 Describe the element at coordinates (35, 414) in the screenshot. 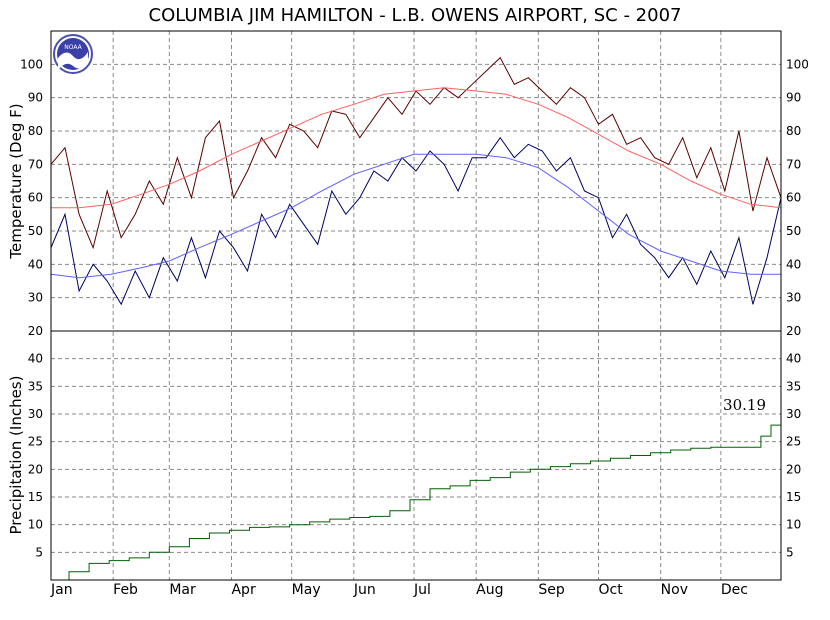

I see `precipitation-tick-left: 30` at that location.